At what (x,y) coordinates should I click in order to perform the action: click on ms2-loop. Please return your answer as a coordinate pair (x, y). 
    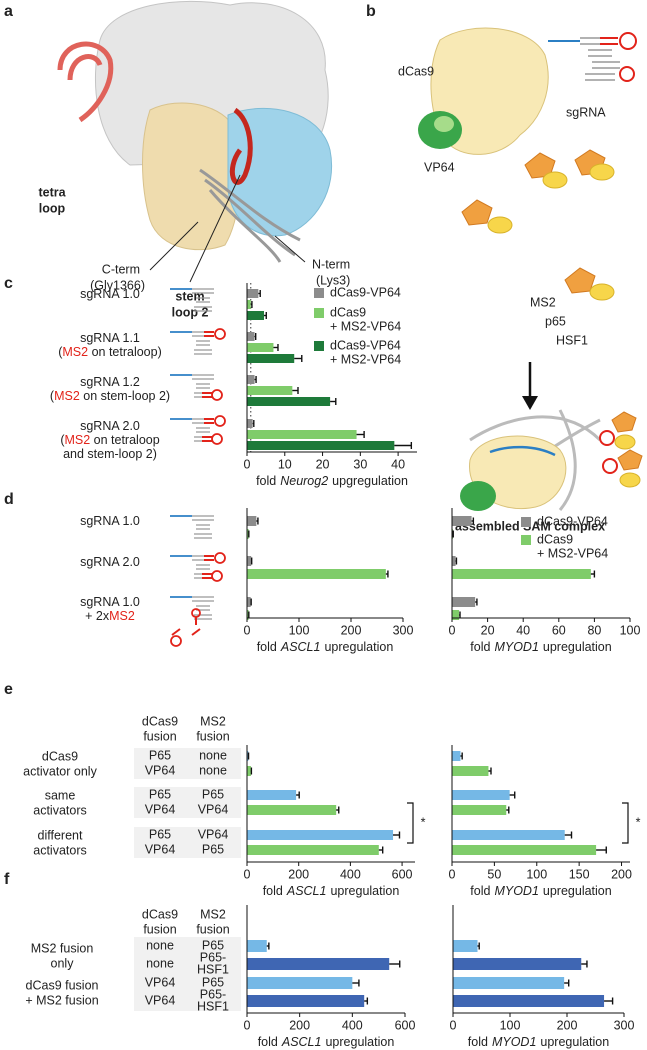
    Looking at the image, I should click on (220, 558).